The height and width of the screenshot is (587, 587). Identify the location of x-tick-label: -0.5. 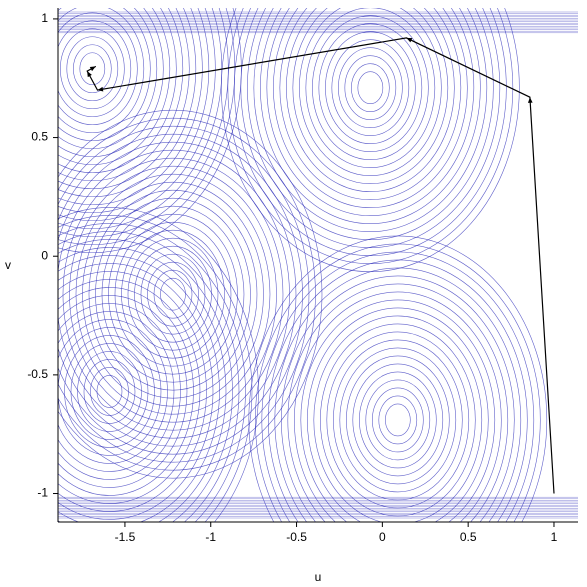
(296, 537).